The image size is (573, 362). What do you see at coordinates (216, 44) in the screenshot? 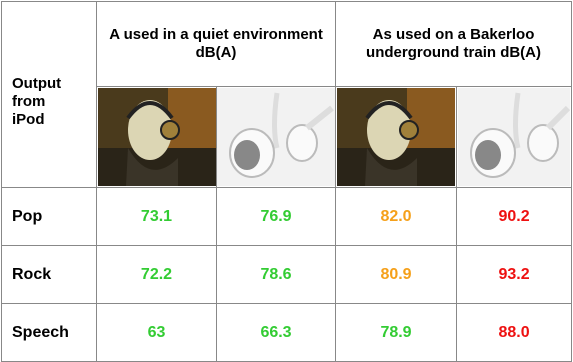
I see `group-header: A used in a quiet environment dB(A)` at bounding box center [216, 44].